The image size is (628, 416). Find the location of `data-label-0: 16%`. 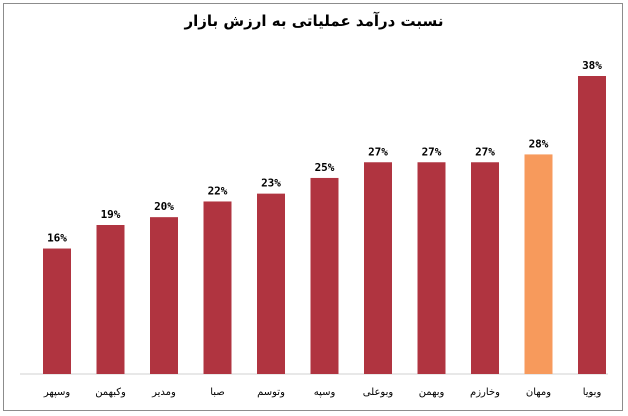

data-label-0: 16% is located at coordinates (57, 238).